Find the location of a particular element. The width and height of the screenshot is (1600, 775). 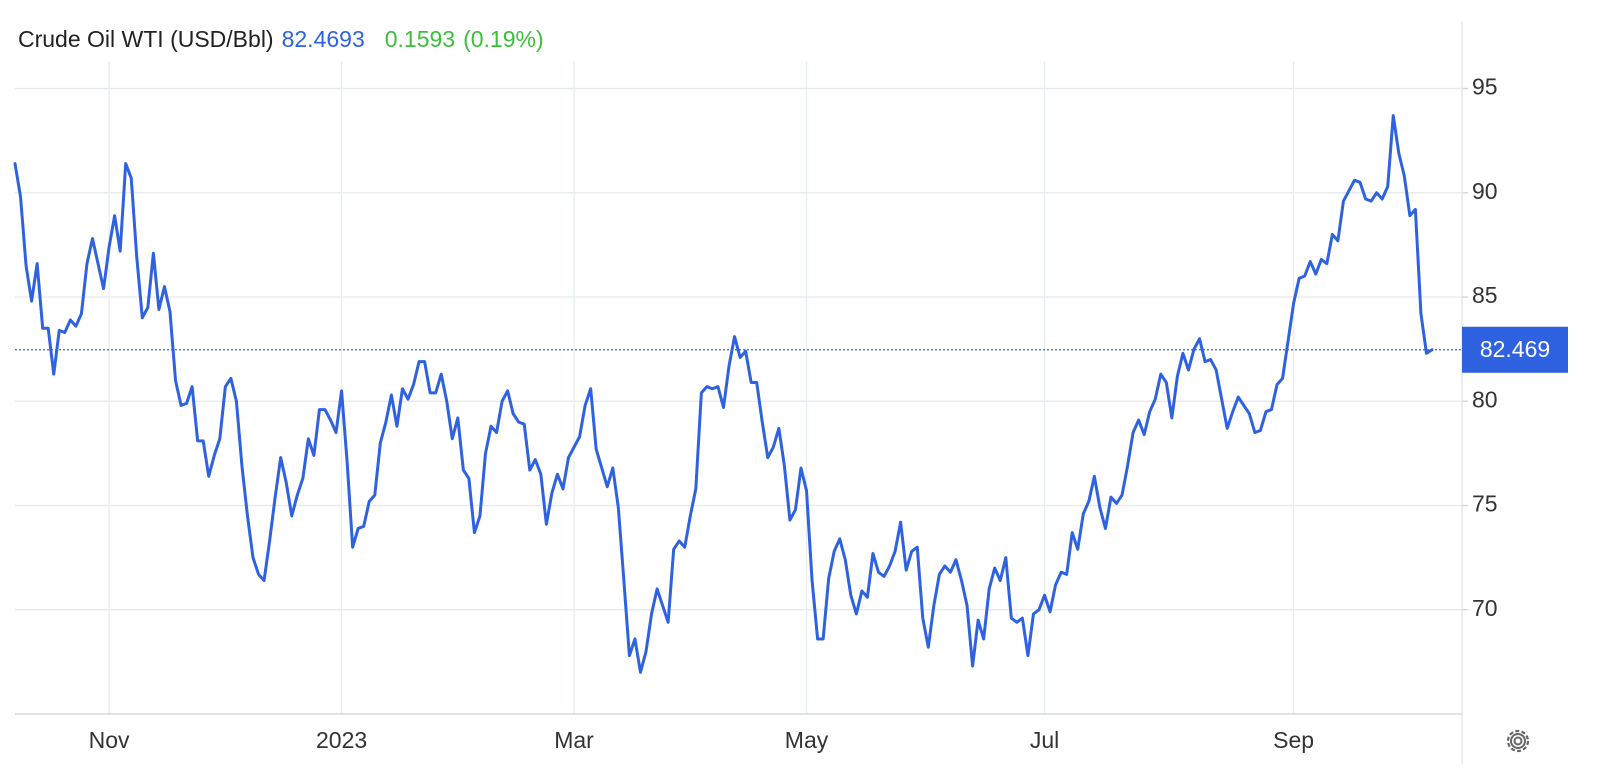

settings-icon is located at coordinates (1518, 741).